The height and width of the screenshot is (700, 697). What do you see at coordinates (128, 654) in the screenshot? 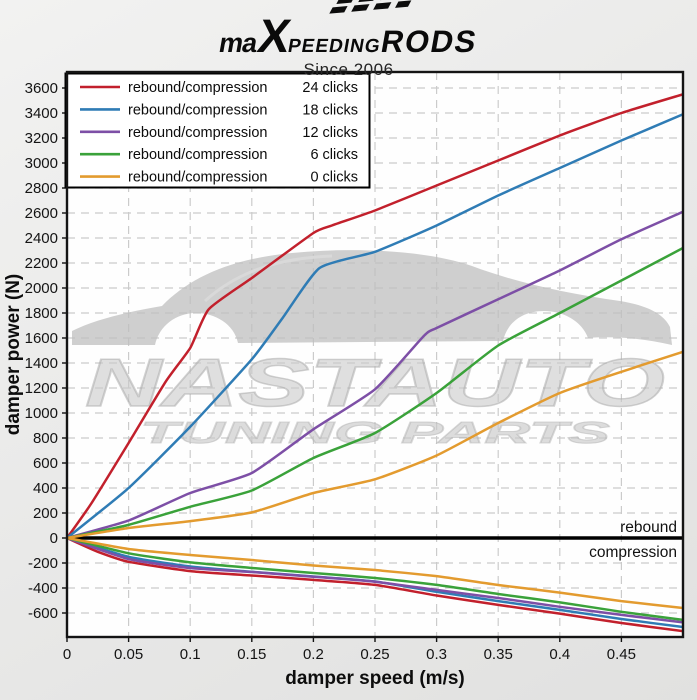
I see `x-tick-label: 0.05` at bounding box center [128, 654].